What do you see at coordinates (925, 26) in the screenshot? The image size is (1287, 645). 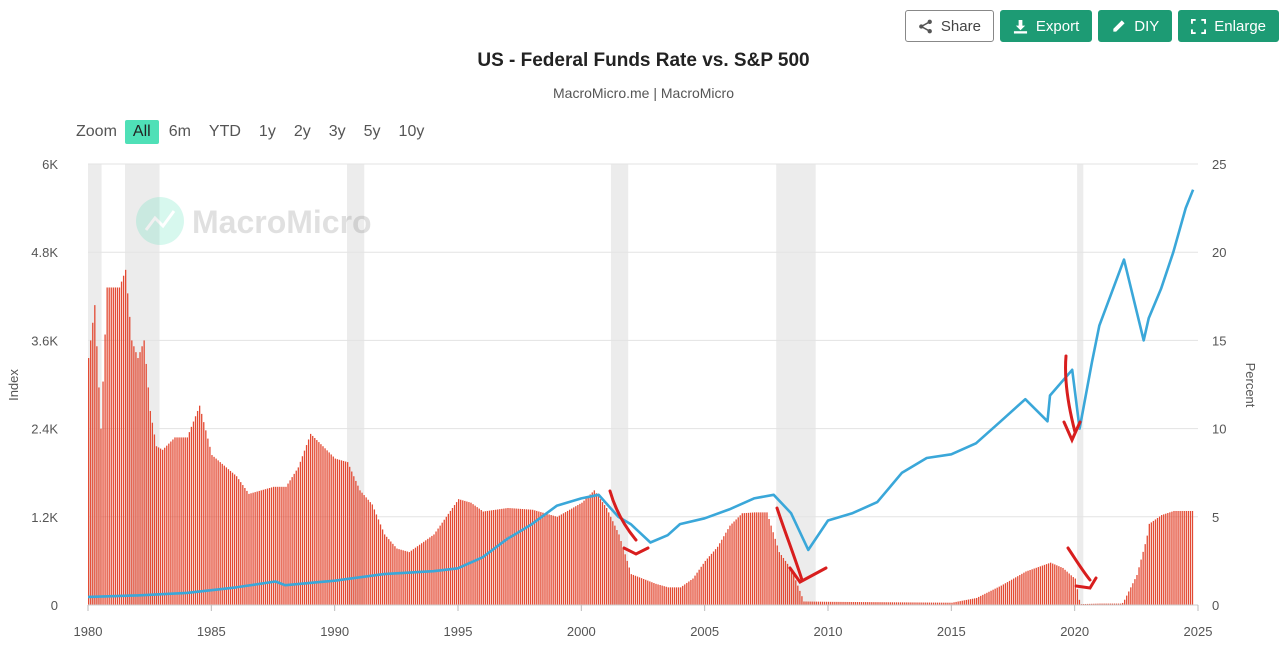 I see `share-icon` at bounding box center [925, 26].